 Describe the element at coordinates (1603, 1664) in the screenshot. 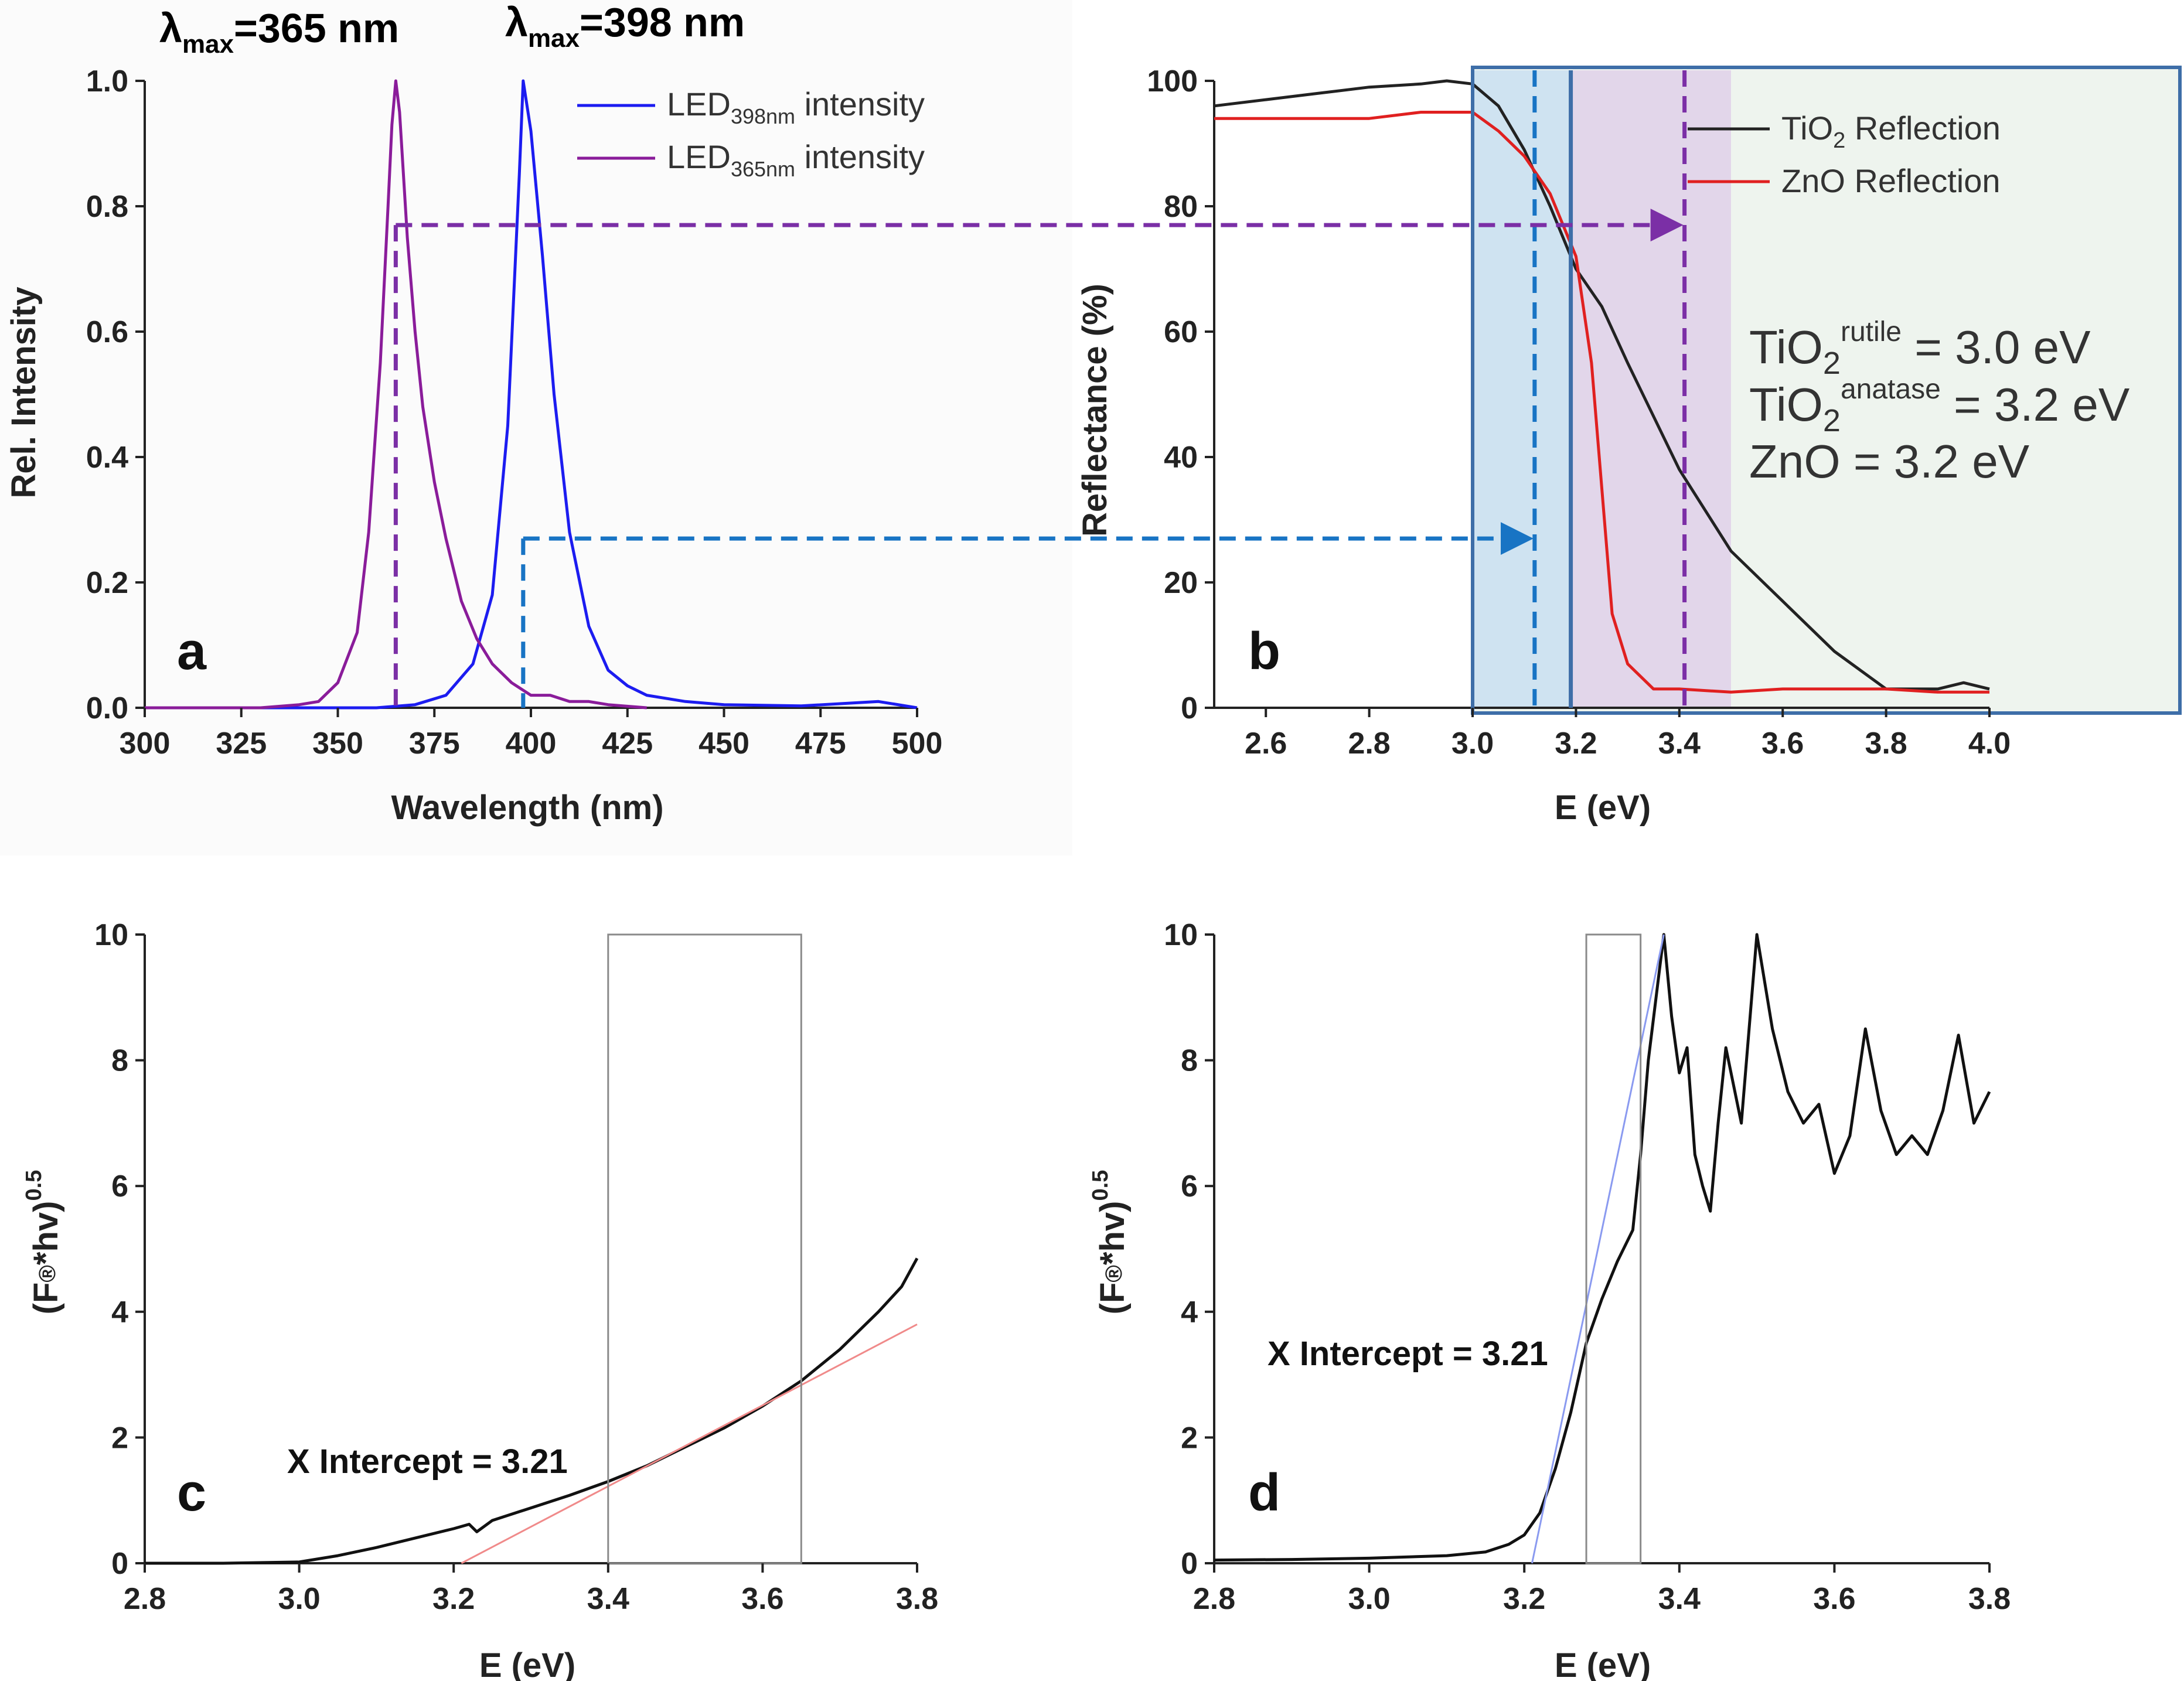

I see `x-axis-label-d: E (eV)` at that location.